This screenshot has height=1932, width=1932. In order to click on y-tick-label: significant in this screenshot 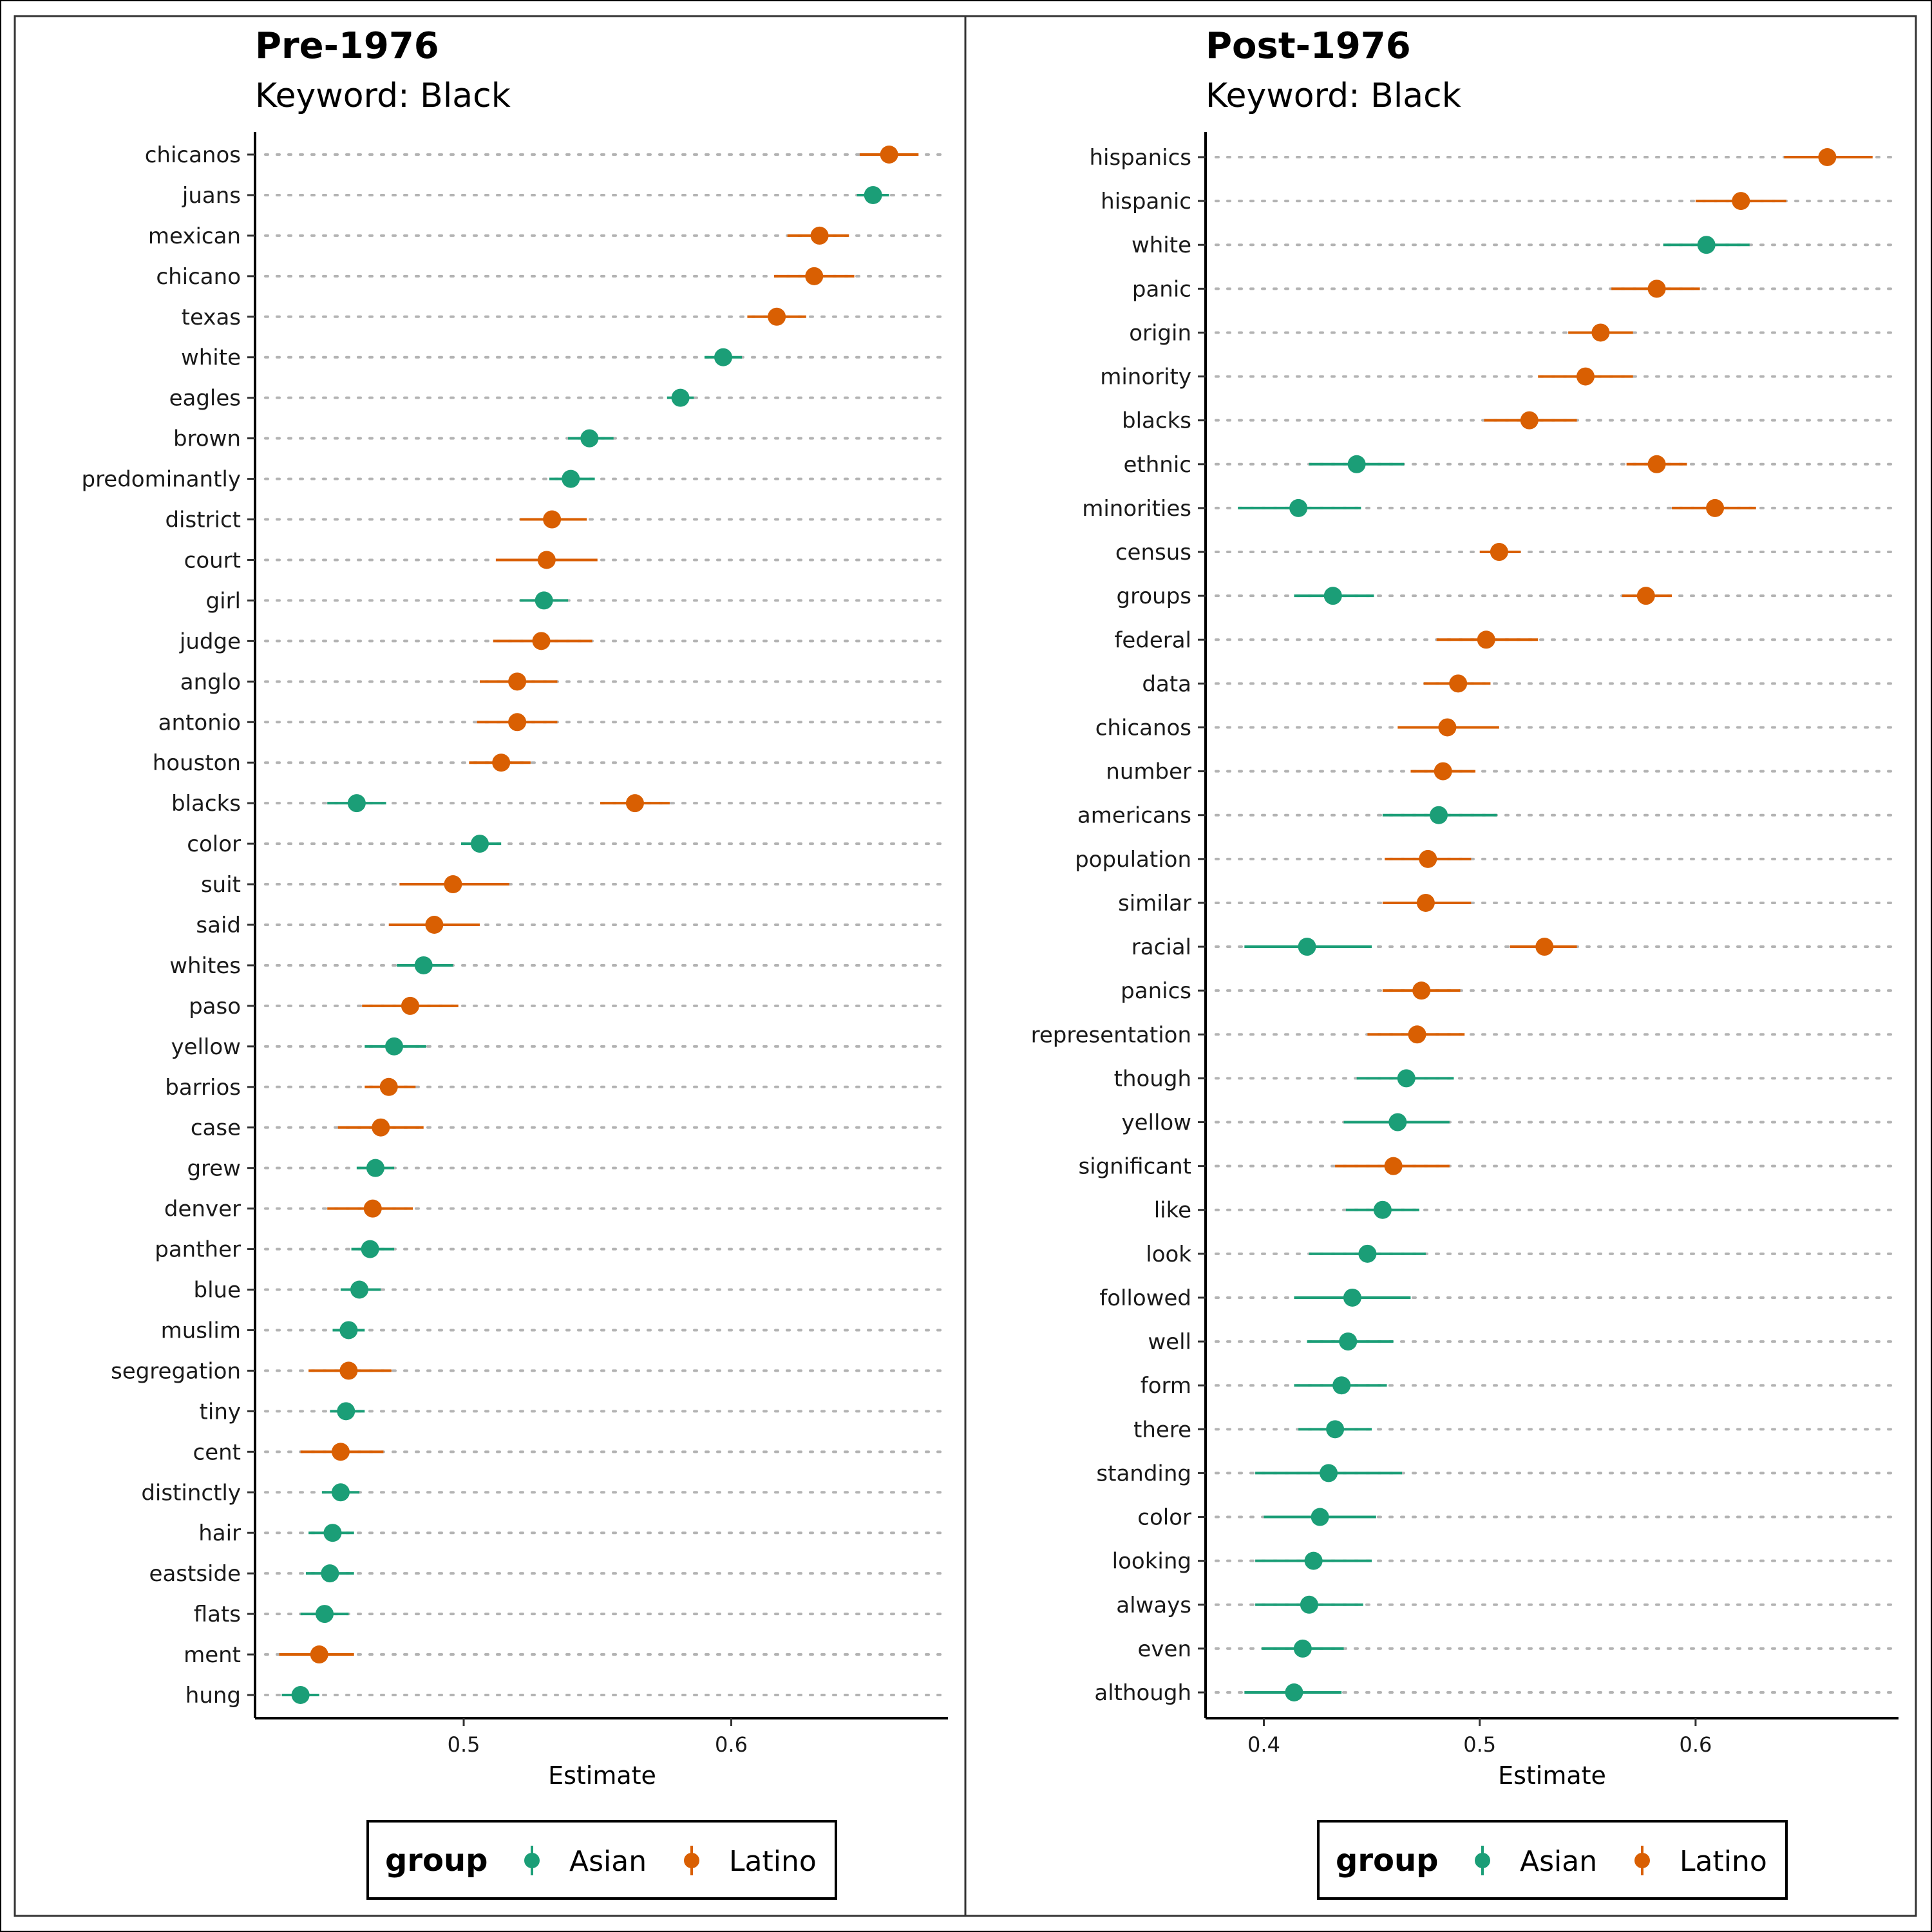, I will do `click(1134, 1167)`.